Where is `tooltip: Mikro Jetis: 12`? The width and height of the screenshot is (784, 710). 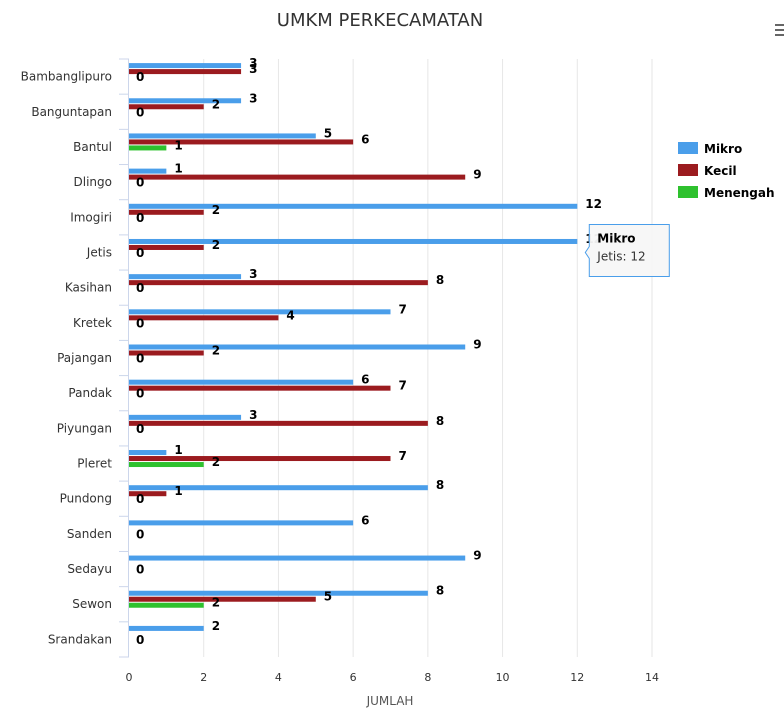 tooltip: Mikro Jetis: 12 is located at coordinates (627, 250).